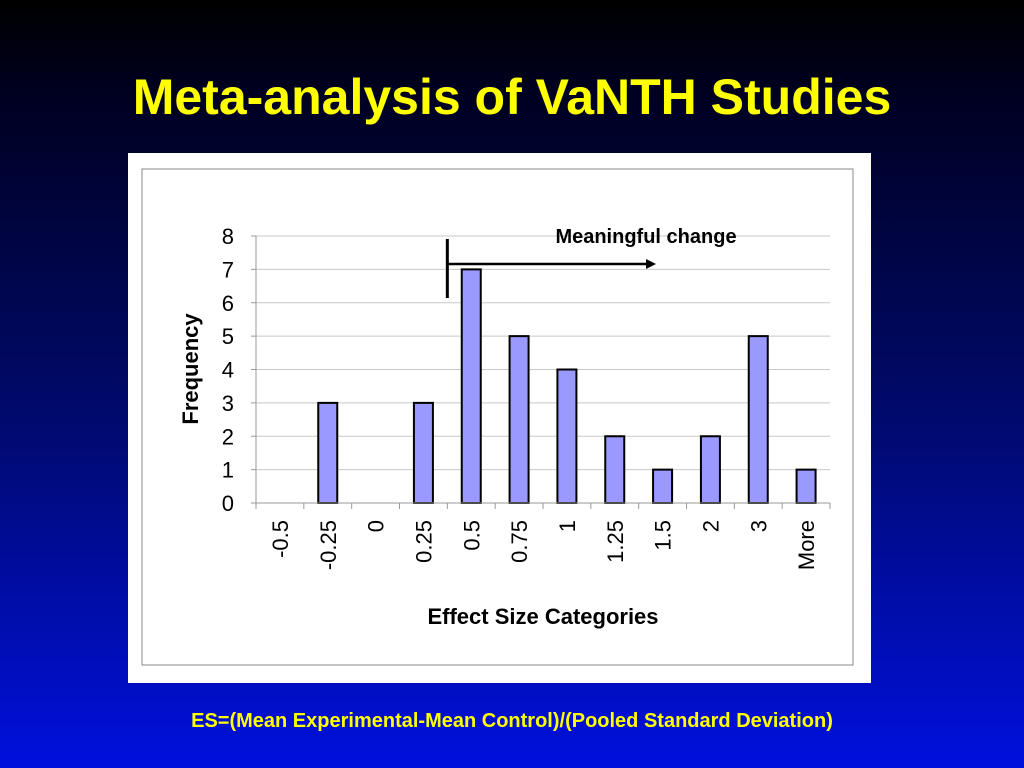 Image resolution: width=1024 pixels, height=768 pixels. Describe the element at coordinates (645, 237) in the screenshot. I see `annotation-label: Meaningful change` at that location.